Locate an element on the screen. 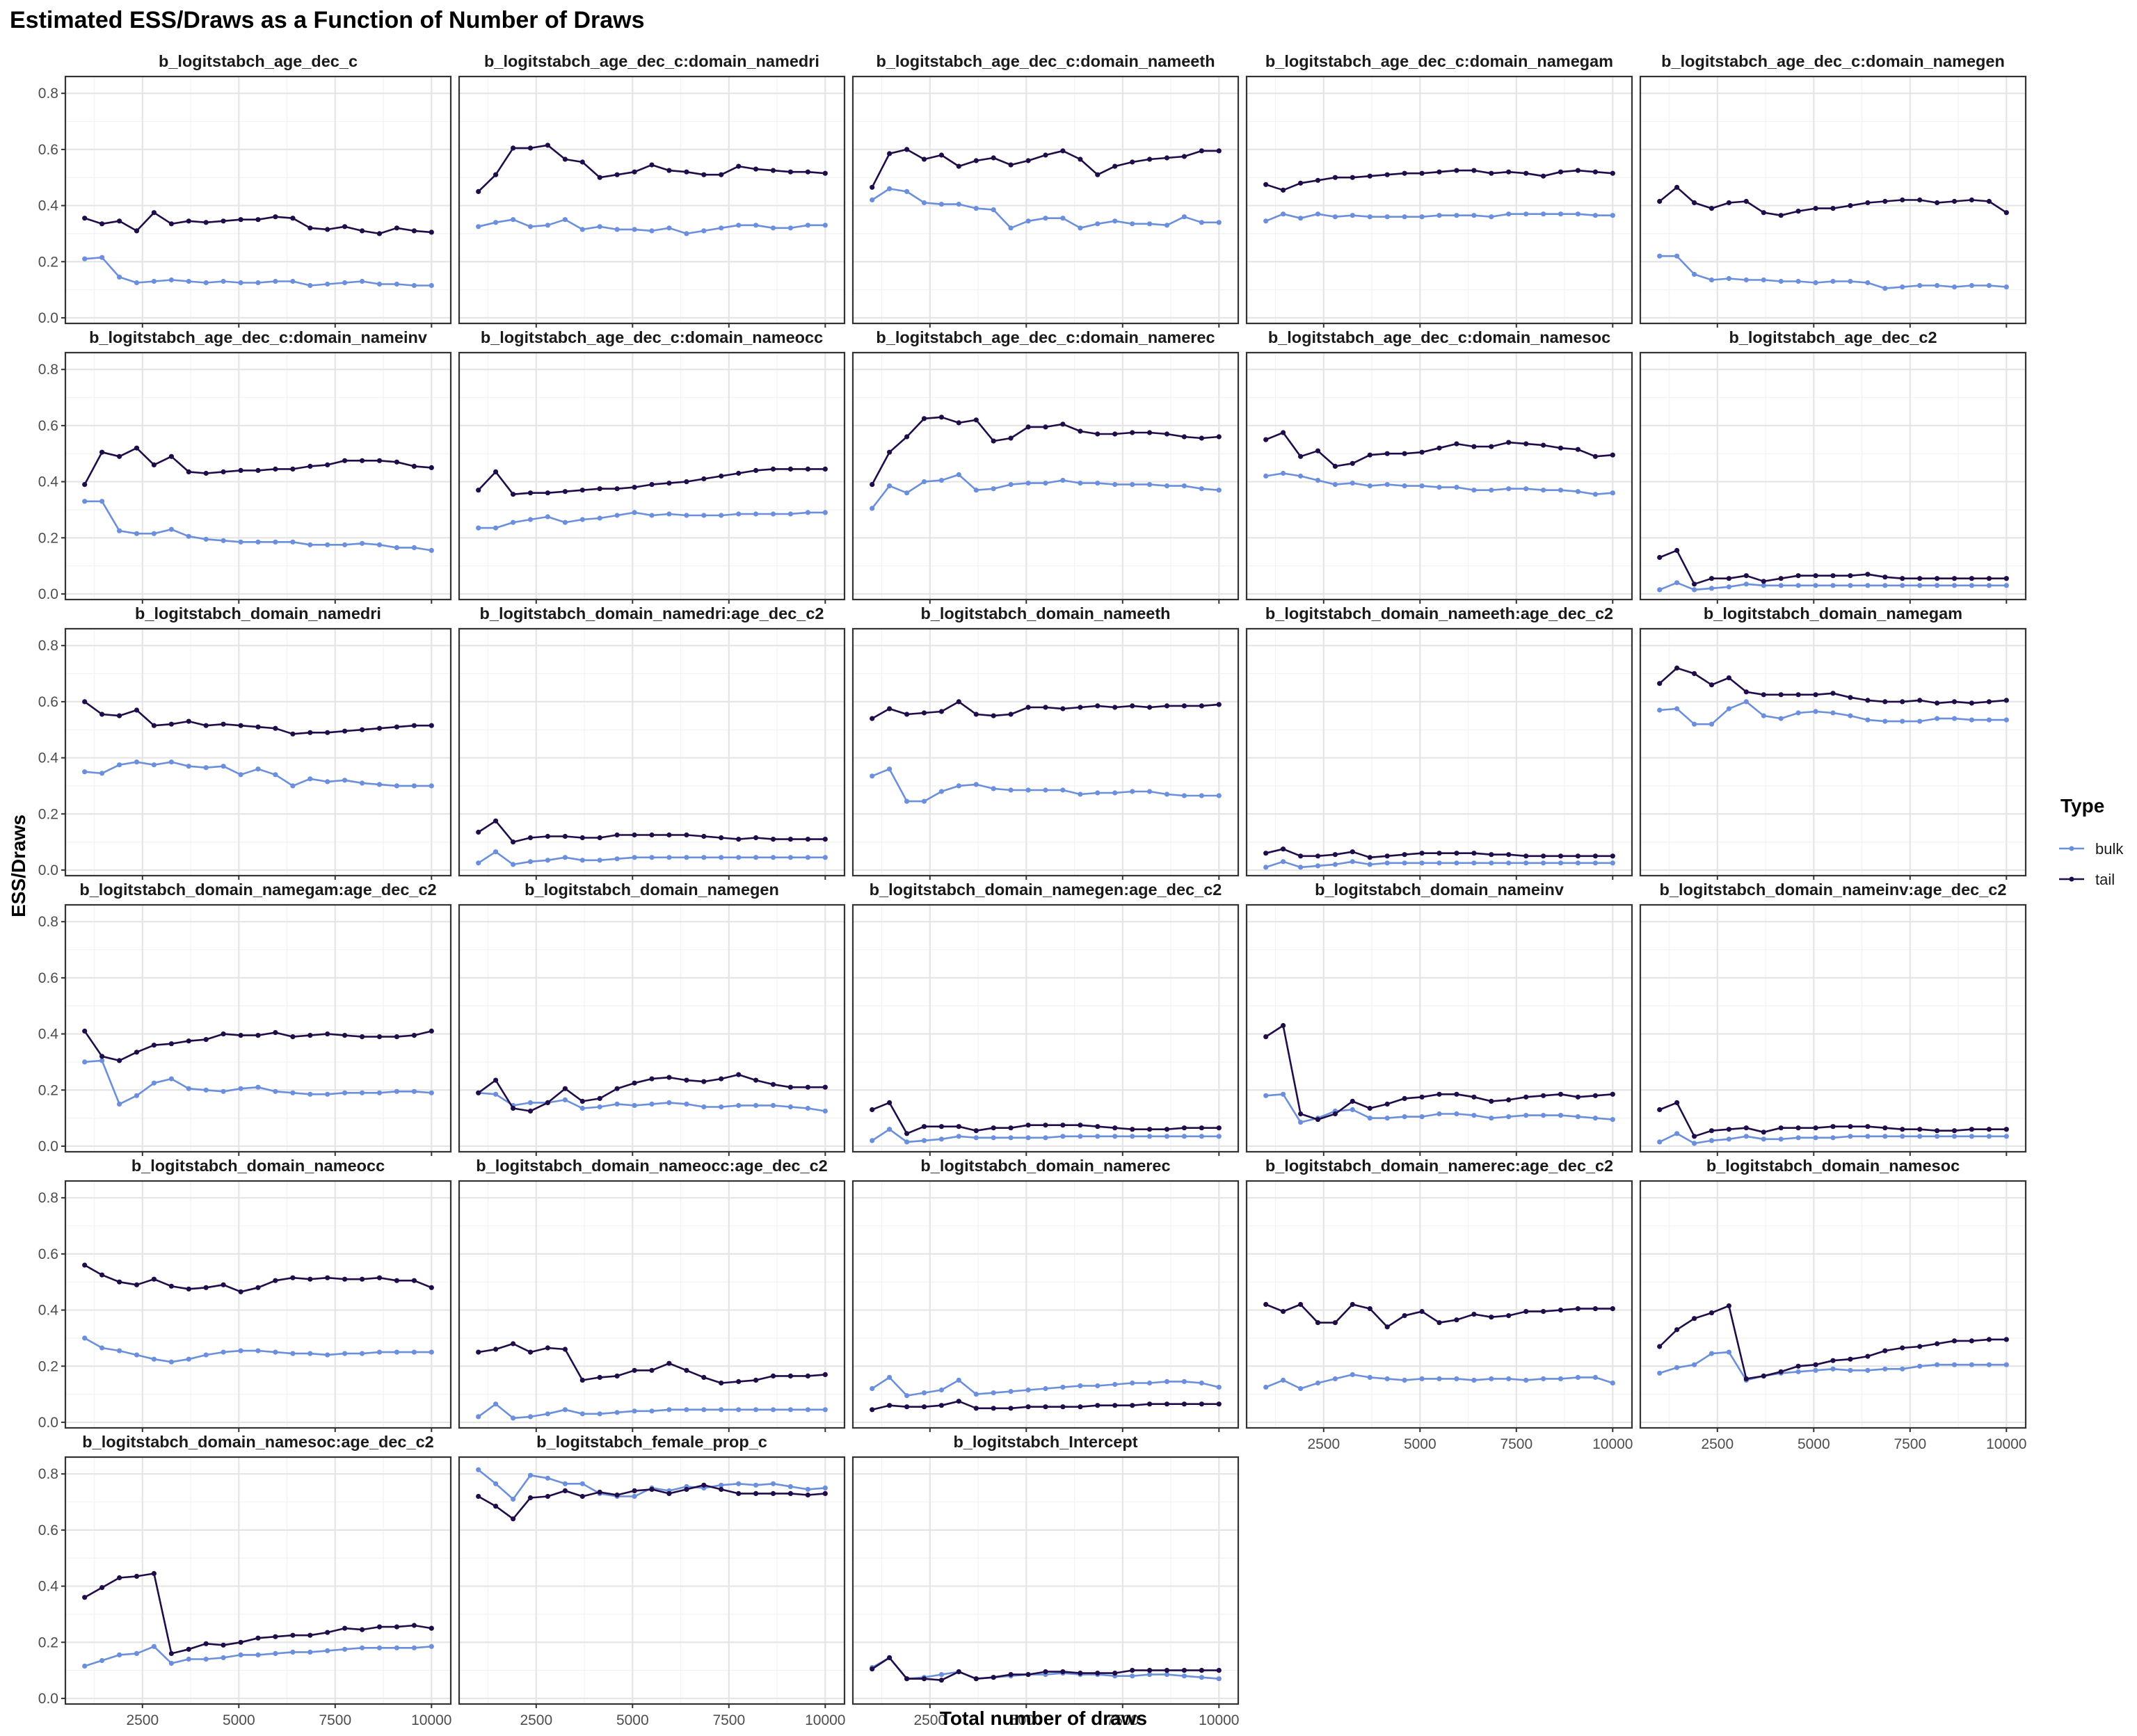 The height and width of the screenshot is (1736, 2137). y-tick-label: 0.6 is located at coordinates (48, 1254).